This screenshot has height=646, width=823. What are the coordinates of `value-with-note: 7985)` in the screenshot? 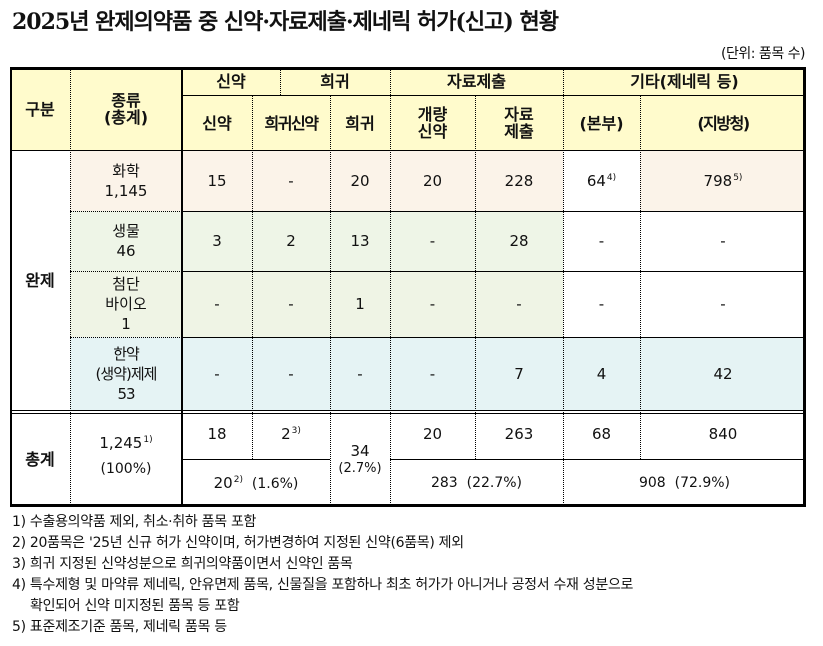 It's located at (723, 181).